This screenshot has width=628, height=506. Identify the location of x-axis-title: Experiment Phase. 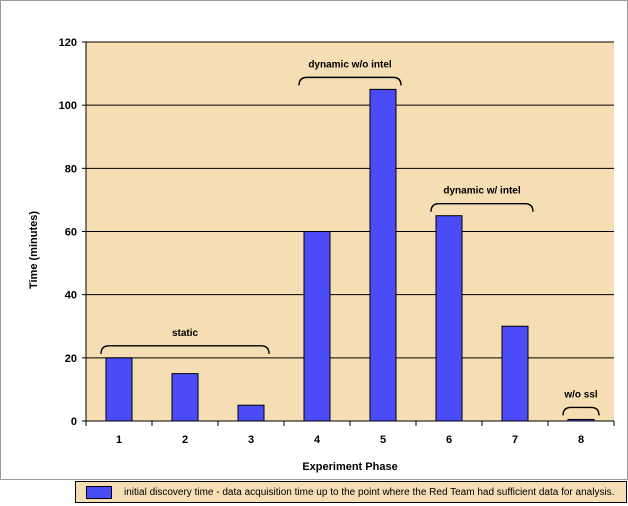
(349, 467).